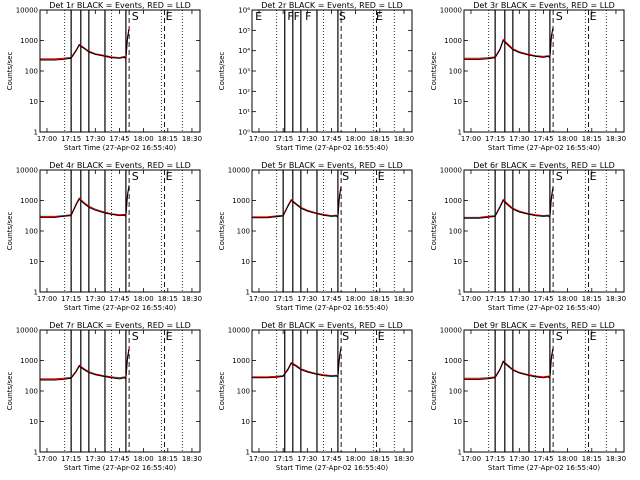  What do you see at coordinates (244, 112) in the screenshot?
I see `y-tick-label: 10¹` at bounding box center [244, 112].